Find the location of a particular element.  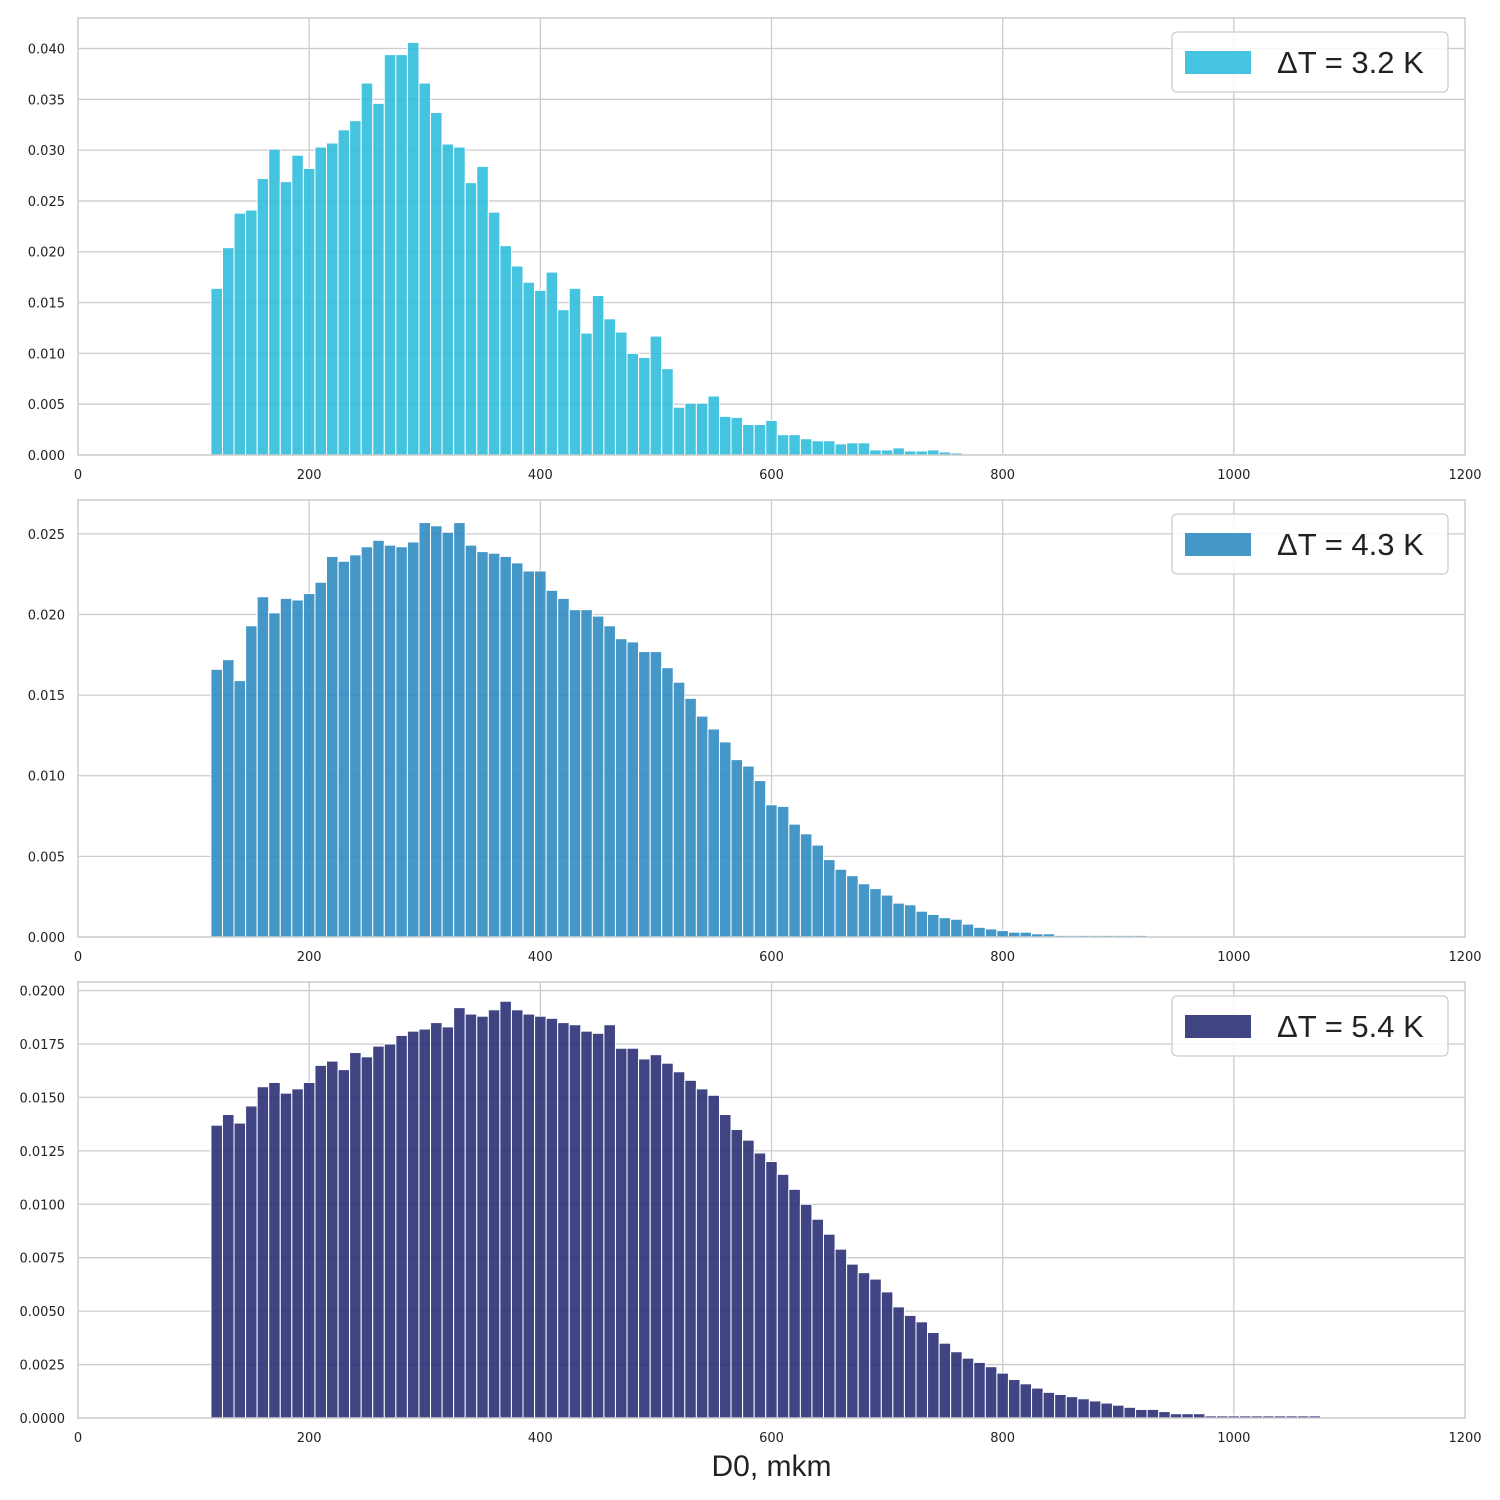

legend: ΔT = 3.2 K is located at coordinates (1310, 62).